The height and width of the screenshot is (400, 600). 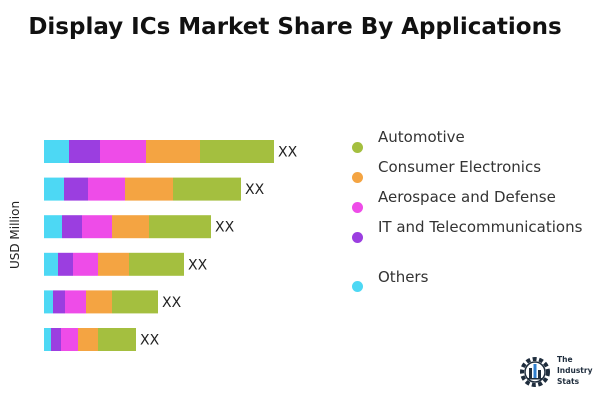 What do you see at coordinates (88, 339) in the screenshot?
I see `bar-segment-row6-consumer-electronics` at bounding box center [88, 339].